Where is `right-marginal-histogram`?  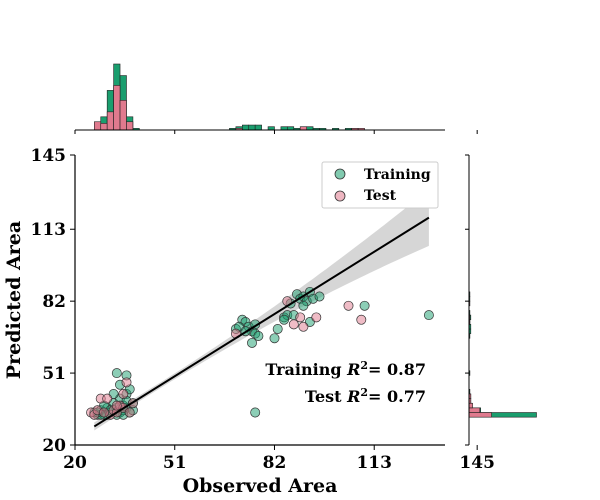 right-marginal-histogram is located at coordinates (502, 354).